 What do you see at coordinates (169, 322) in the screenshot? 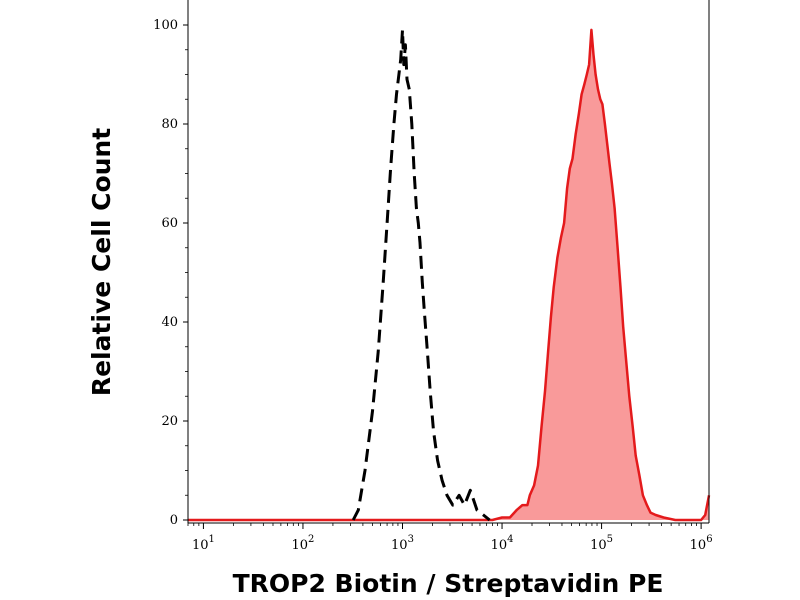
I see `y-tick-label: 40` at bounding box center [169, 322].